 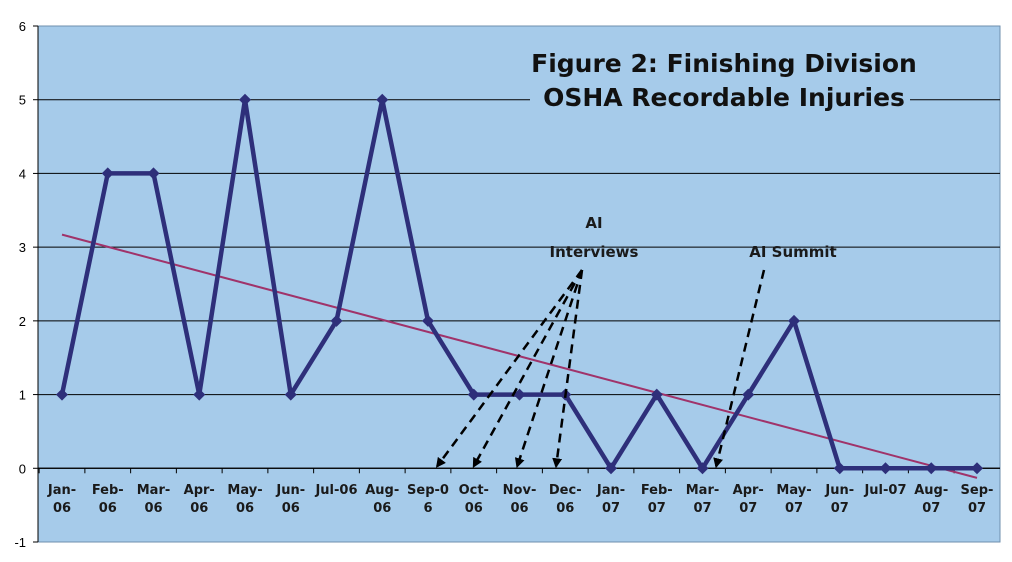 What do you see at coordinates (22, 100) in the screenshot?
I see `y-tick-label: 5` at bounding box center [22, 100].